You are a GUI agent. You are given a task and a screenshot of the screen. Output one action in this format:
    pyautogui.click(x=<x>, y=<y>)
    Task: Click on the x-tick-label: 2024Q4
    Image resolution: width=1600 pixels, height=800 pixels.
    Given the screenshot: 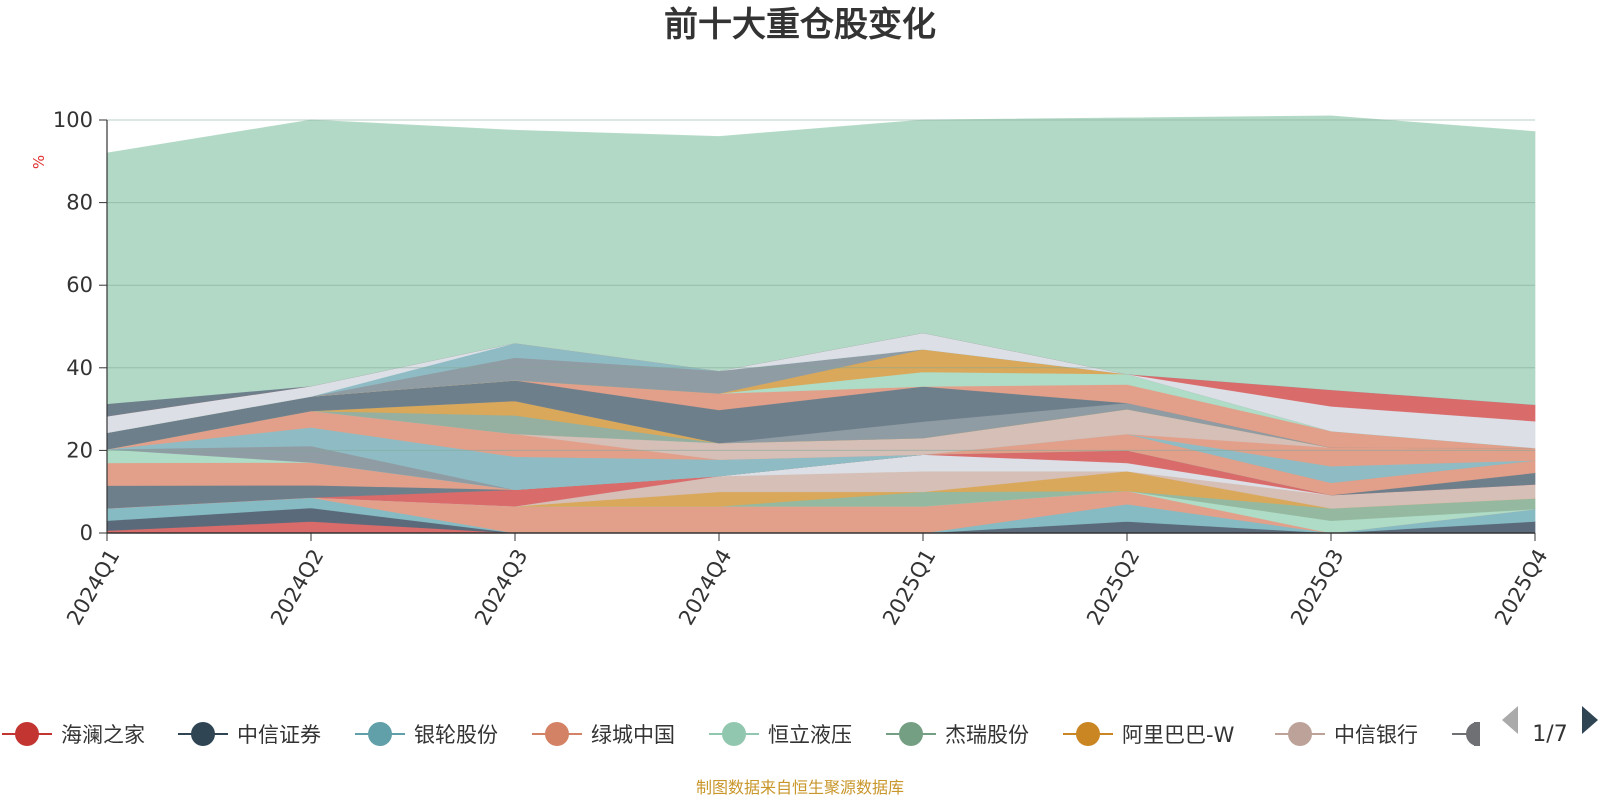 What is the action you would take?
    pyautogui.click(x=705, y=587)
    